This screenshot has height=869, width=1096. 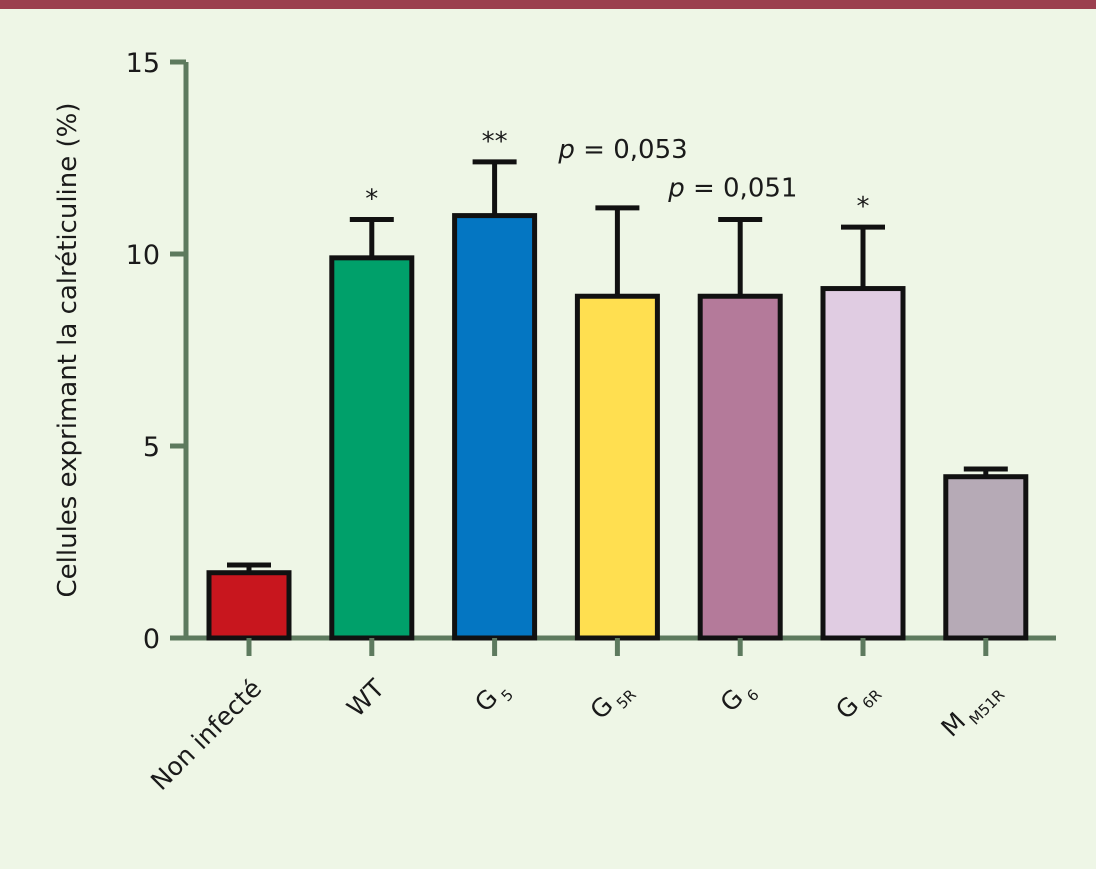 What do you see at coordinates (857, 701) in the screenshot?
I see `x-tick-label: G6R` at bounding box center [857, 701].